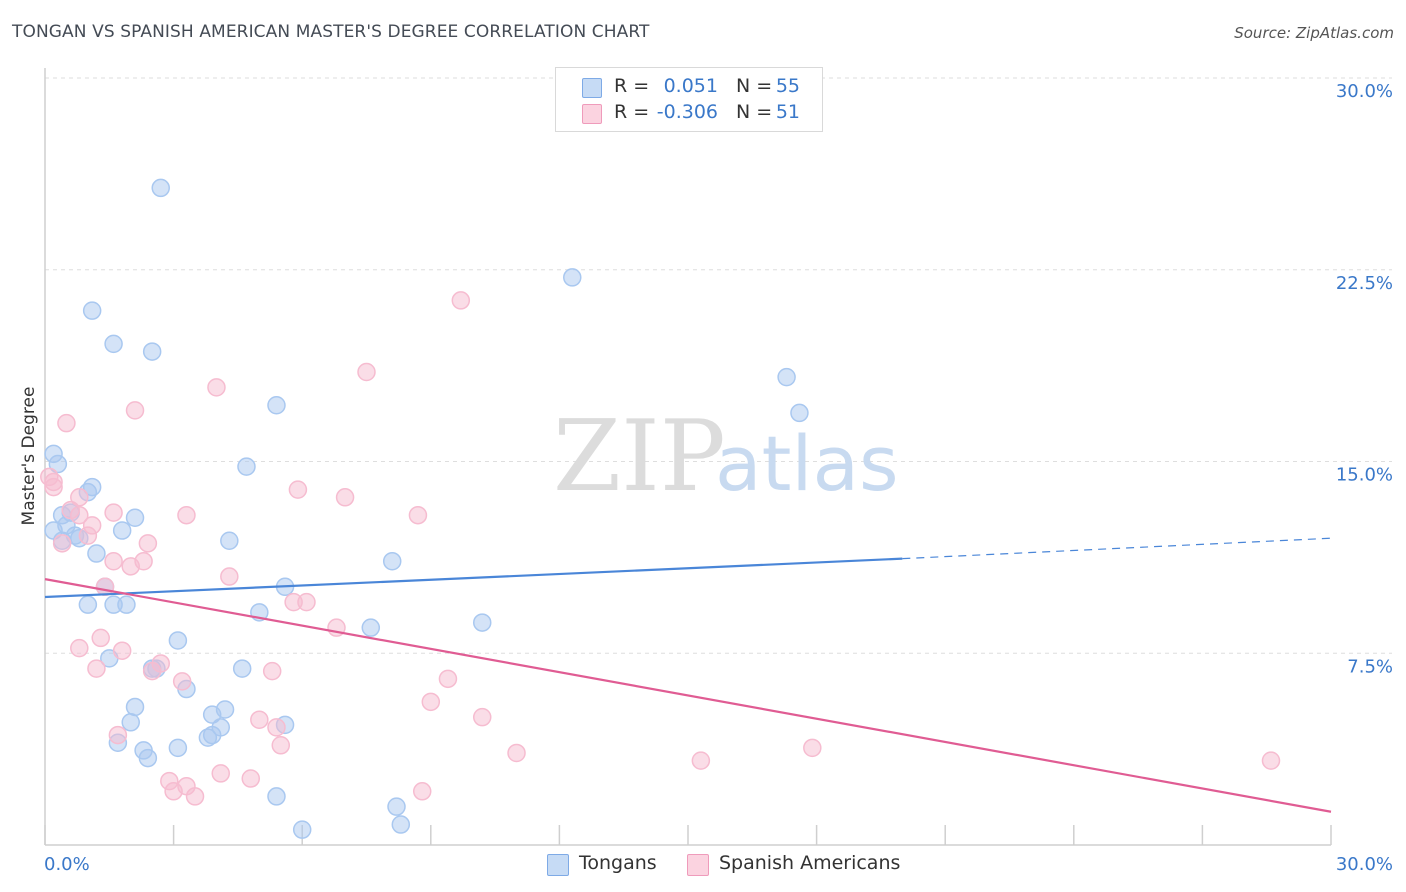 This screenshot has width=1406, height=892. Describe the element at coordinates (558, 865) in the screenshot. I see `bottom-legend-swatch-tongans` at that location.